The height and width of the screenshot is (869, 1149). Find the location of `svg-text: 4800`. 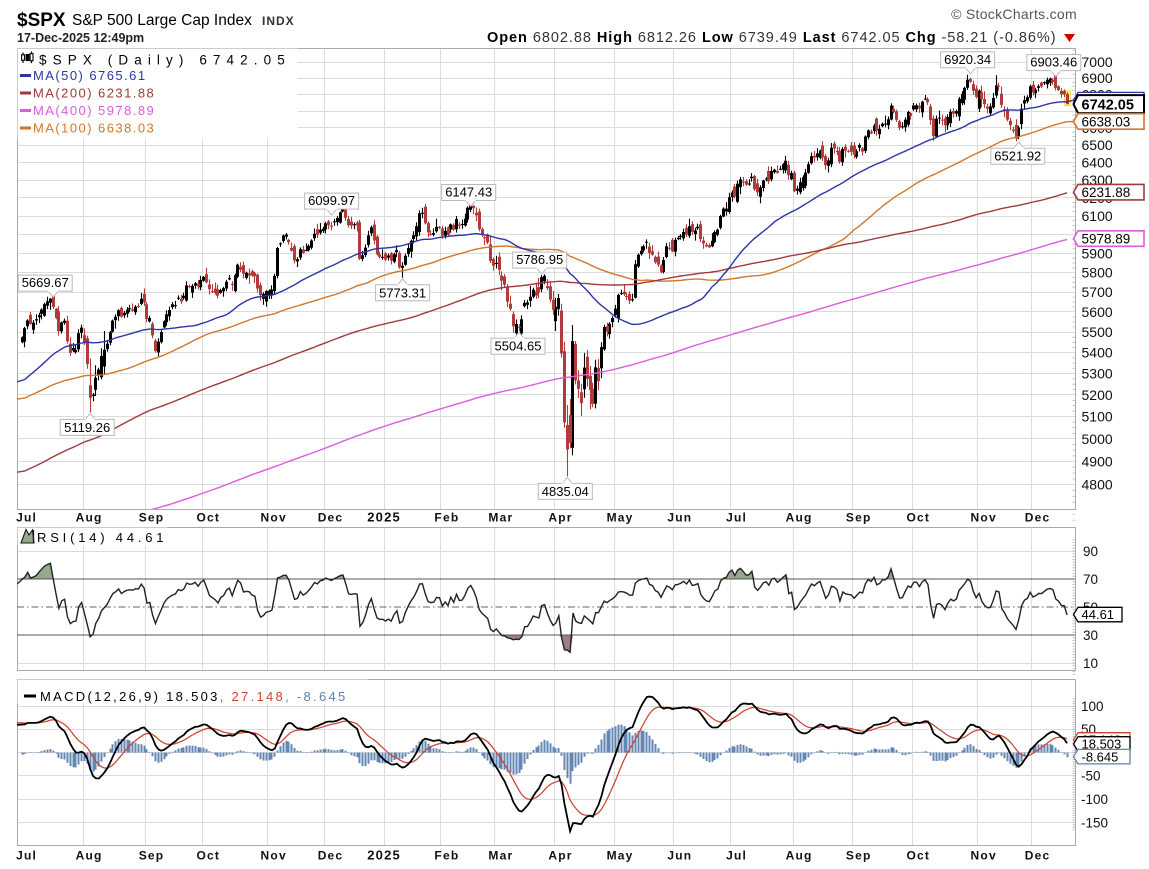

svg-text: 4800 is located at coordinates (1097, 485).